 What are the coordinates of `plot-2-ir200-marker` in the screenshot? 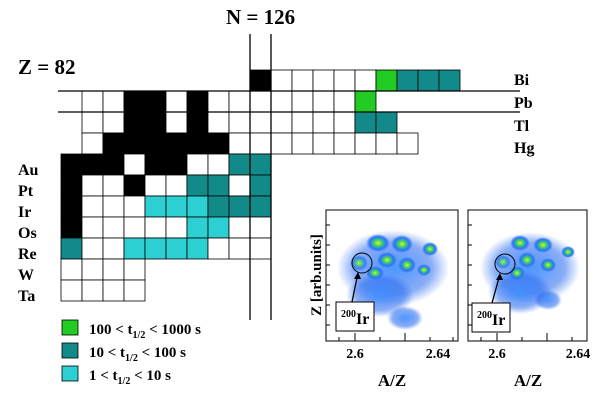 It's located at (505, 264).